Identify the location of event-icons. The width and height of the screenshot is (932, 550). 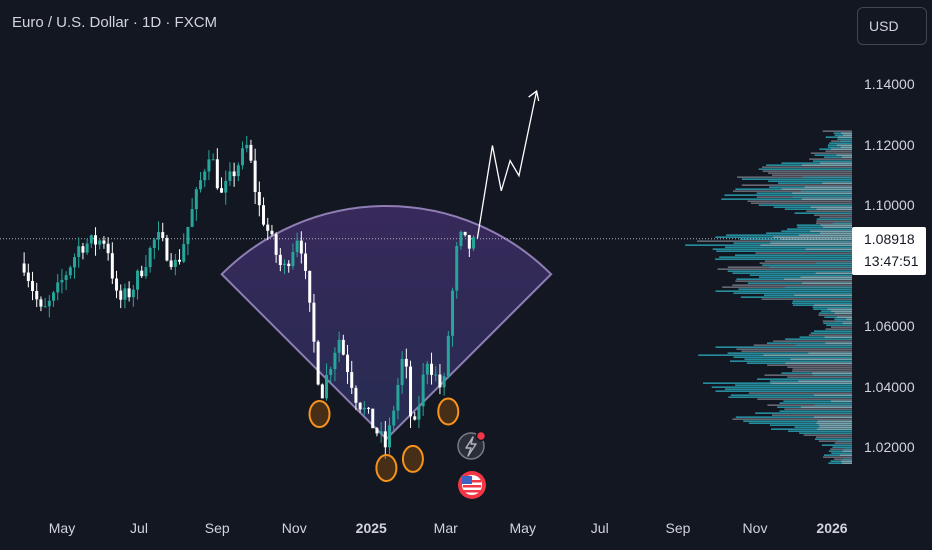
(472, 465).